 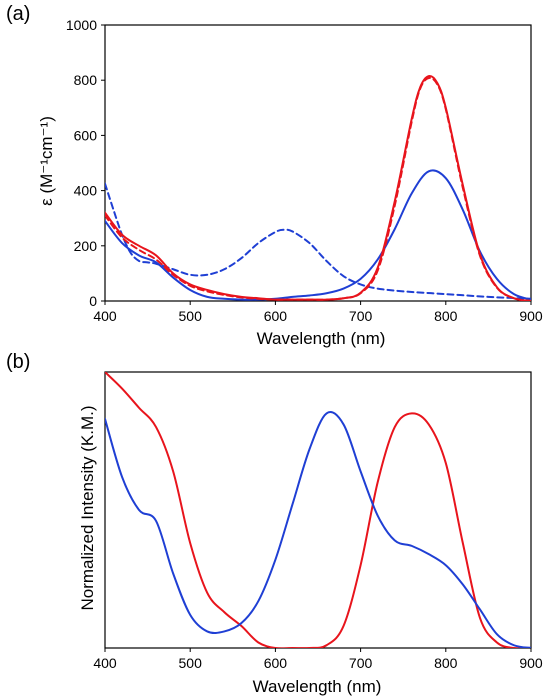 I want to click on panel-a-x-tick-label: 800, so click(x=446, y=316).